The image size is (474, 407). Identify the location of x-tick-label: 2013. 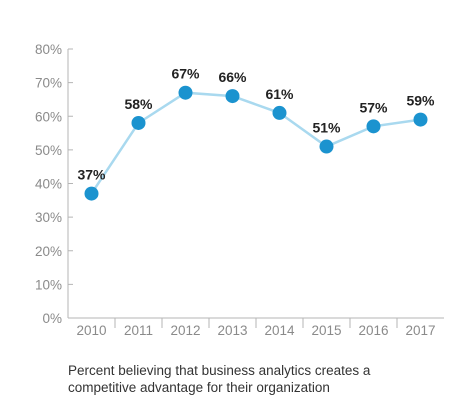
(232, 330).